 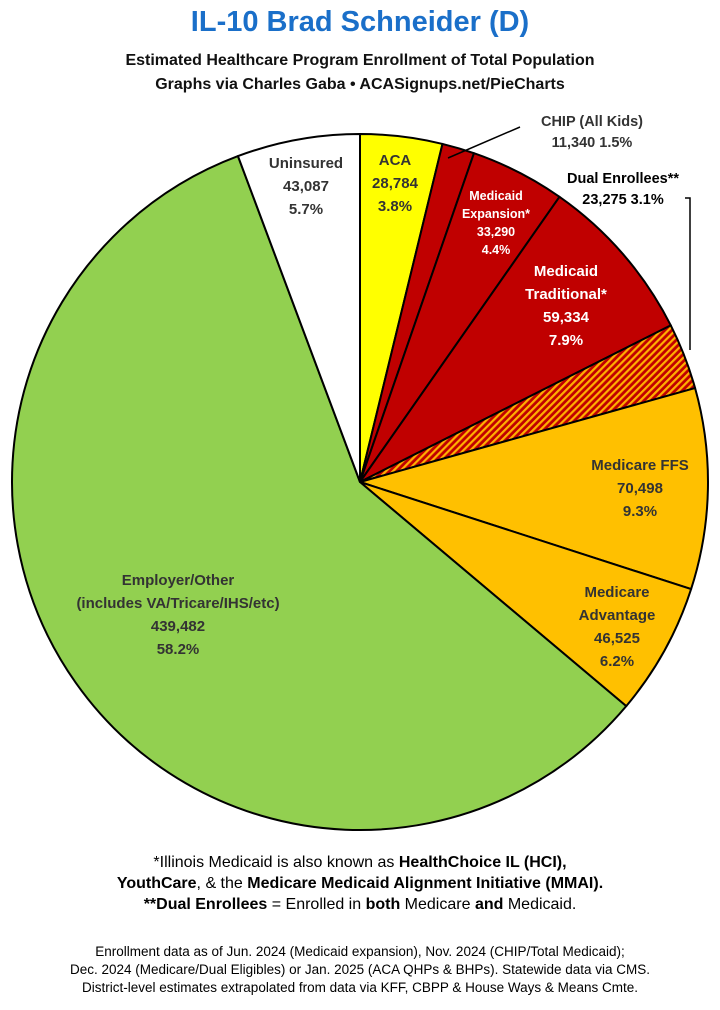 What do you see at coordinates (640, 465) in the screenshot?
I see `slice-label-line: Medicare FFS` at bounding box center [640, 465].